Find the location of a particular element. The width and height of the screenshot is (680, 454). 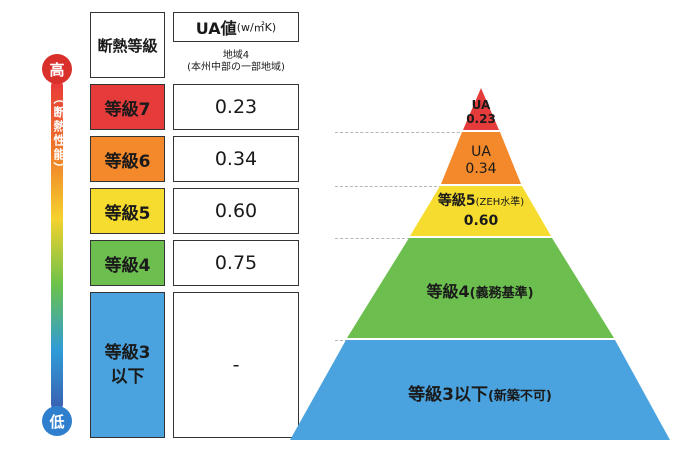

high-badge: 高 is located at coordinates (57, 69).